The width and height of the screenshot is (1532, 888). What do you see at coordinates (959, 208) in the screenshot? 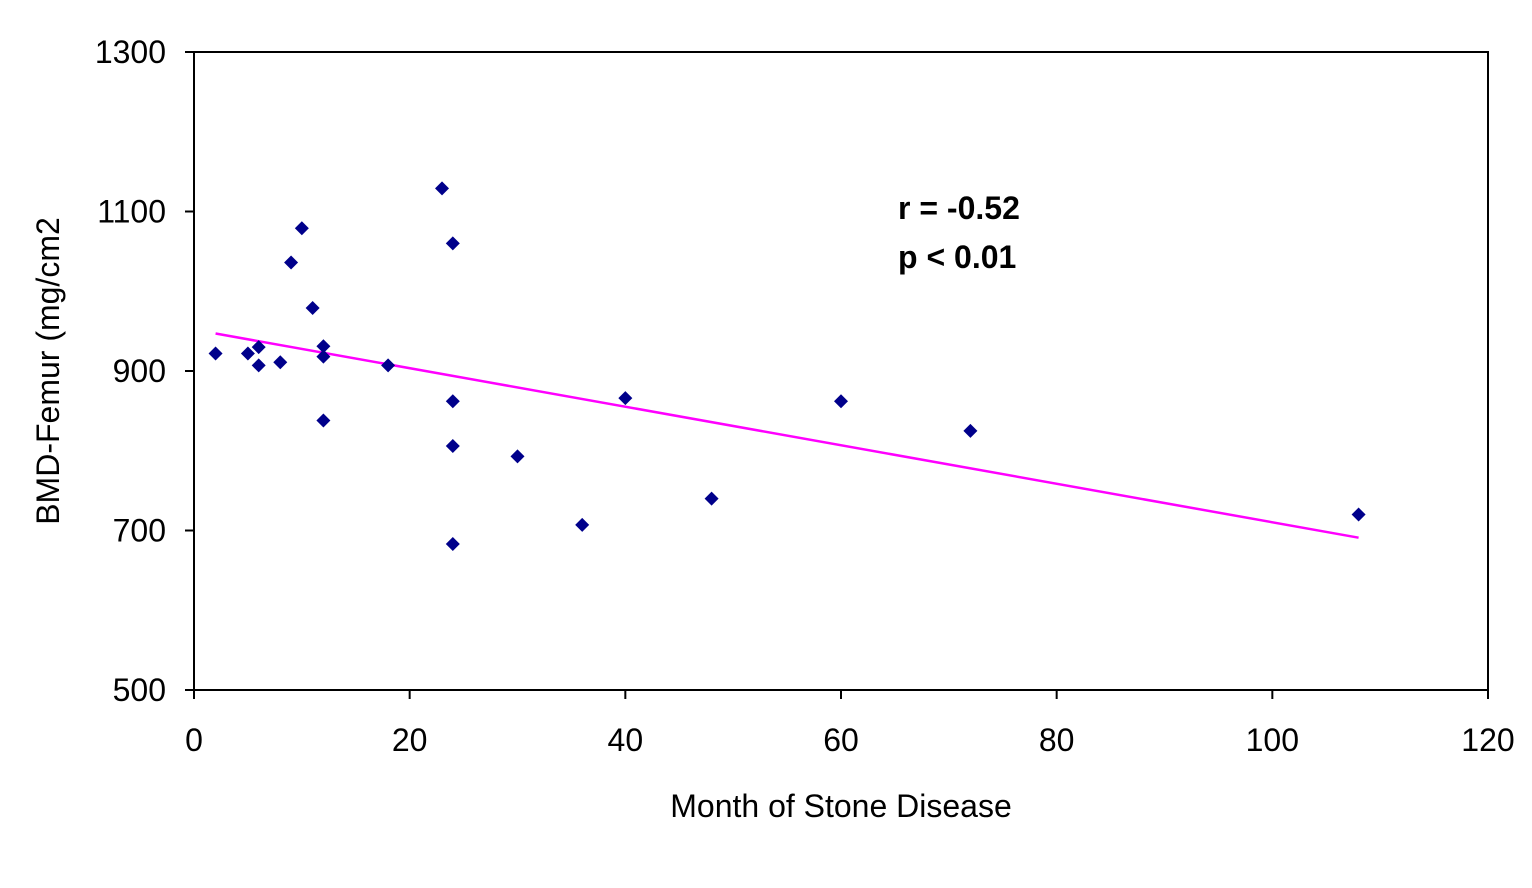
I see `annotation-r-value: r = -0.52` at bounding box center [959, 208].